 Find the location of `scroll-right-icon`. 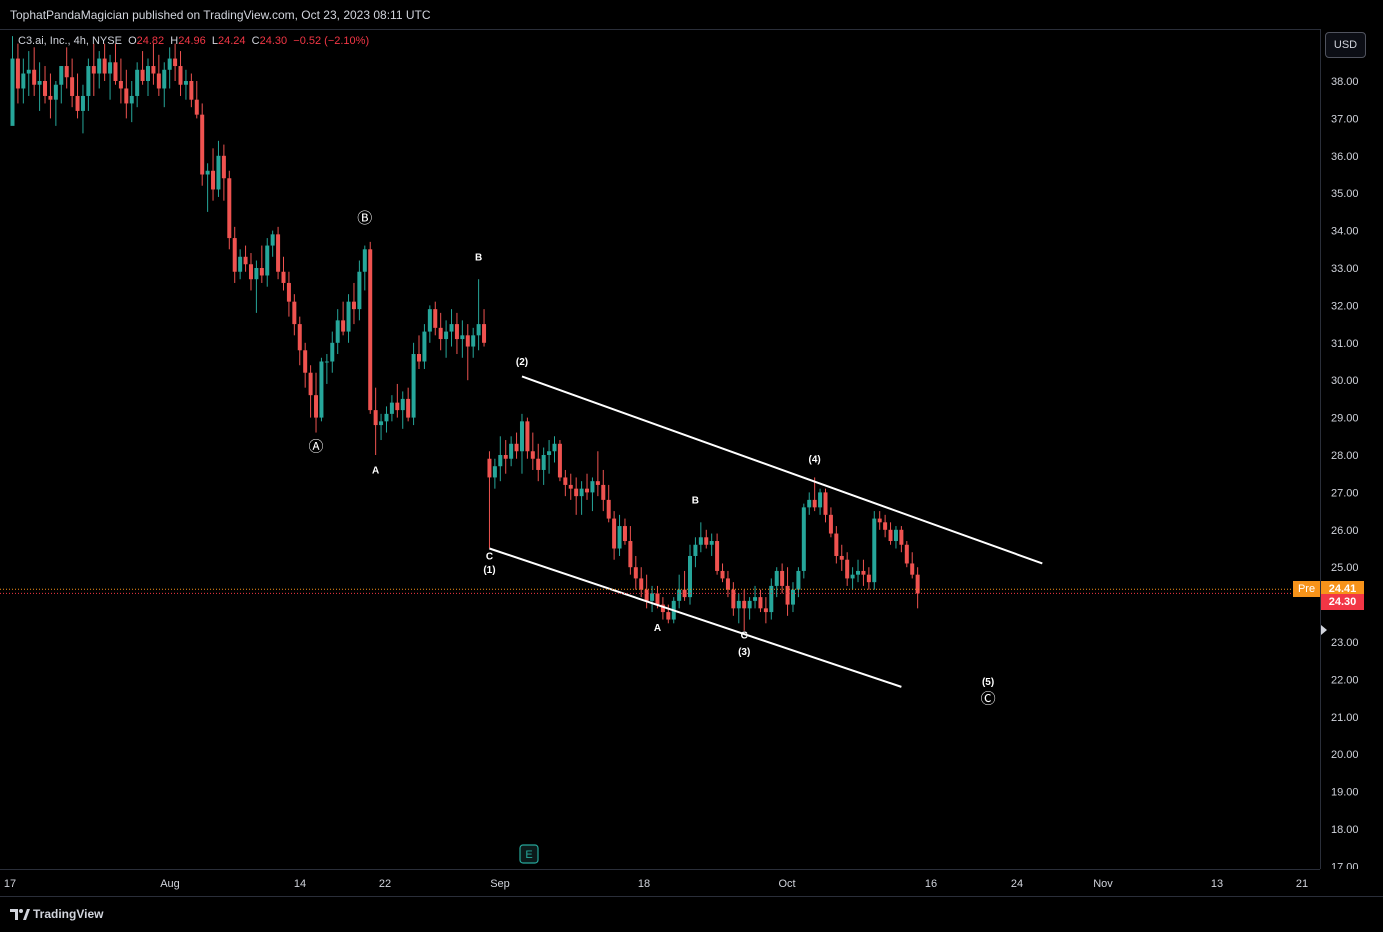

scroll-right-icon is located at coordinates (1324, 630).